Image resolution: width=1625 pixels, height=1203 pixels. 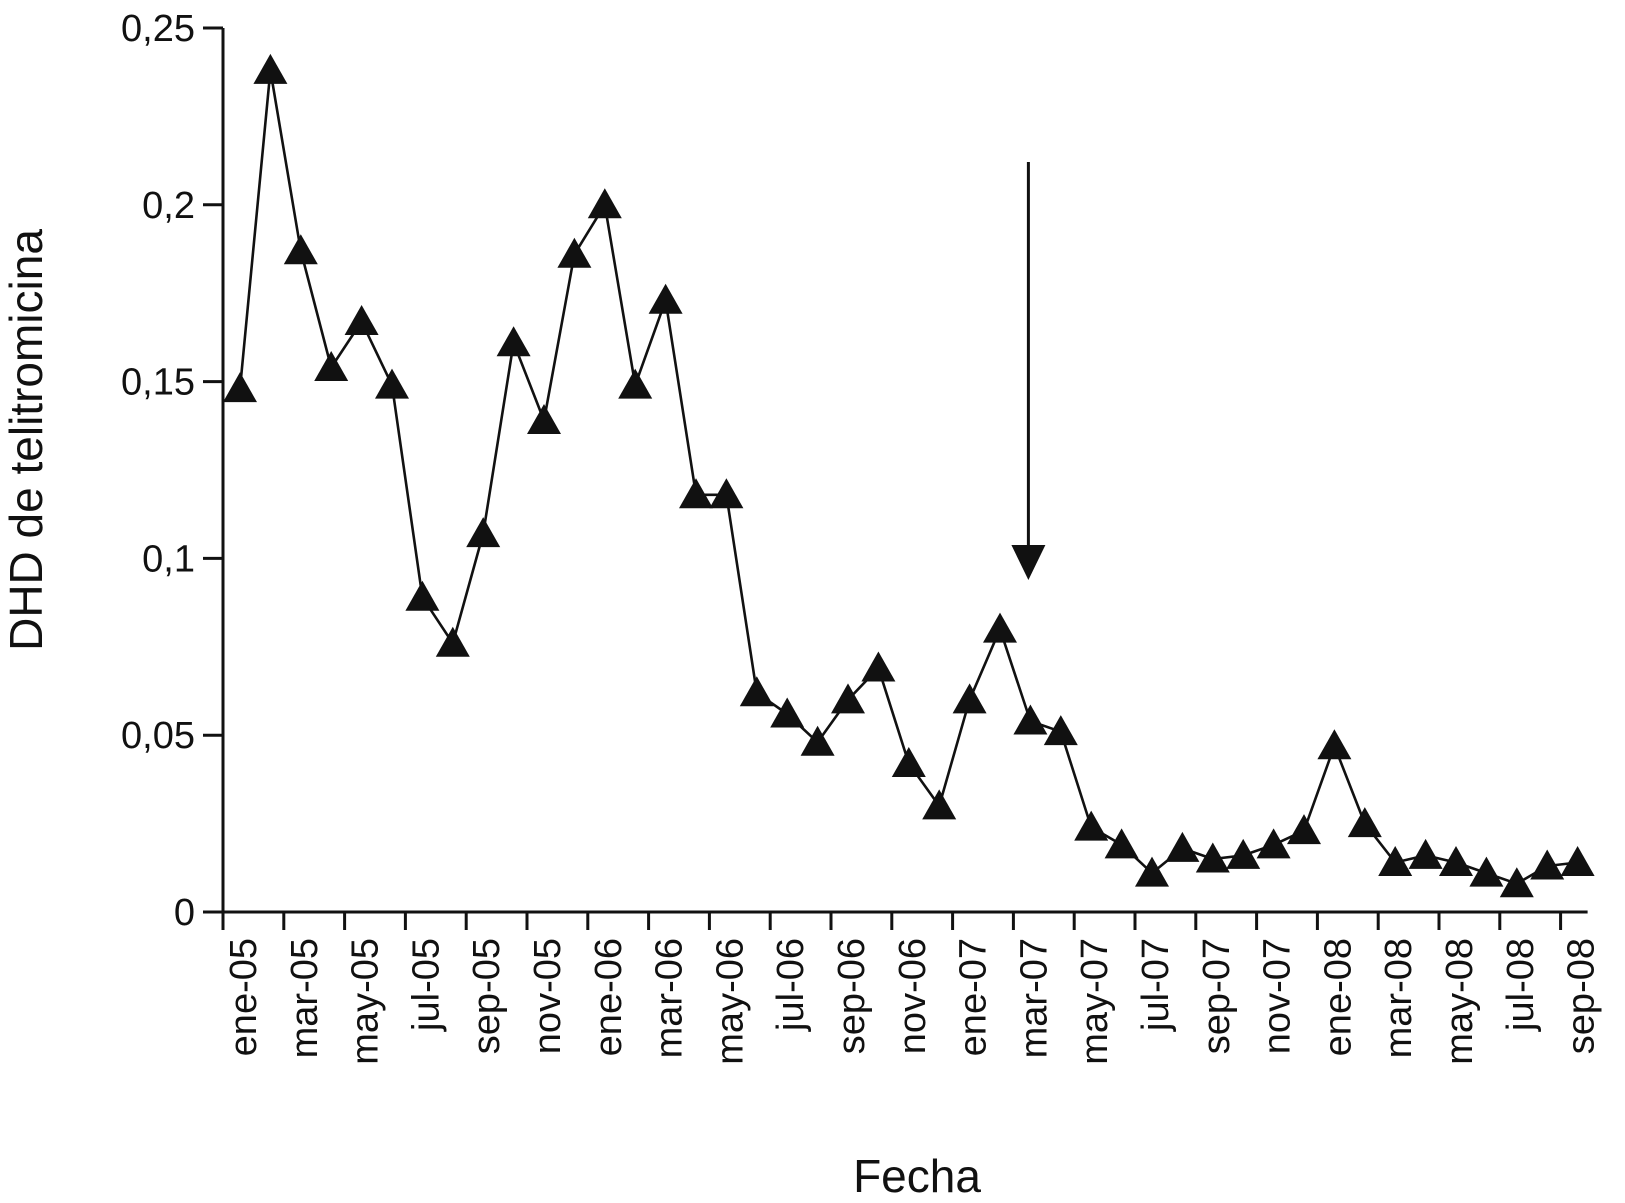 I want to click on x-tick-label: mar-05, so click(x=305, y=998).